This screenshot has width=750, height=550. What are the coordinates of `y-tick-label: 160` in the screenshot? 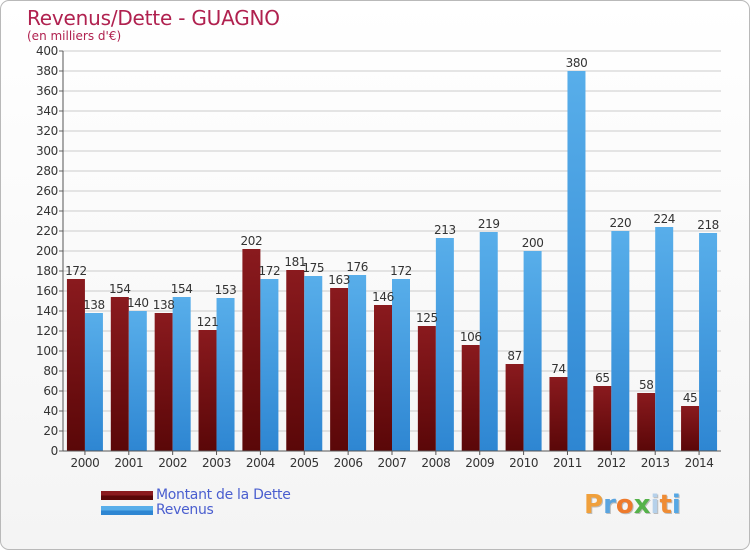 It's located at (47, 291).